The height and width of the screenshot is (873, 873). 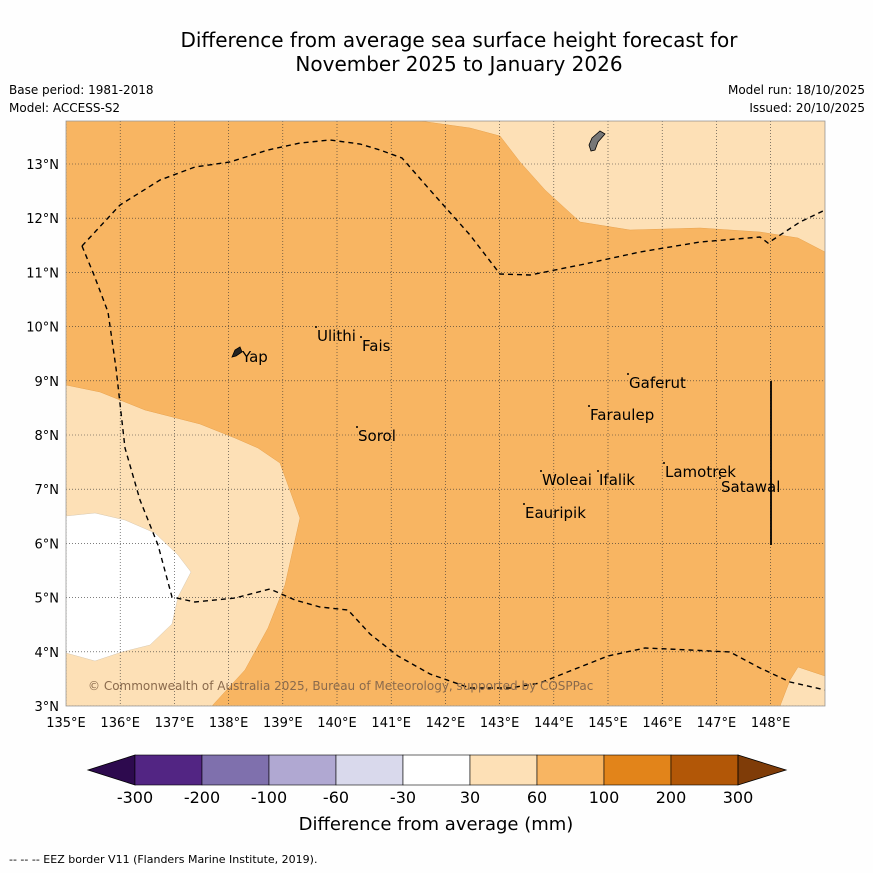 What do you see at coordinates (377, 436) in the screenshot?
I see `place-label-sorol: Sorol` at bounding box center [377, 436].